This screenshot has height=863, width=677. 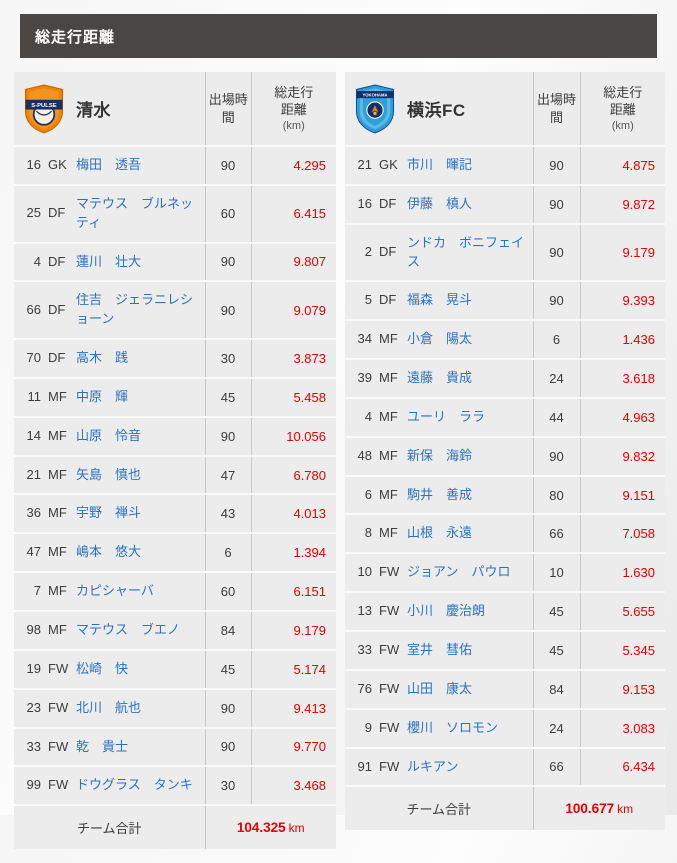 What do you see at coordinates (135, 309) in the screenshot?
I see `player-name-link: 住吉 ジェラニレショーン` at bounding box center [135, 309].